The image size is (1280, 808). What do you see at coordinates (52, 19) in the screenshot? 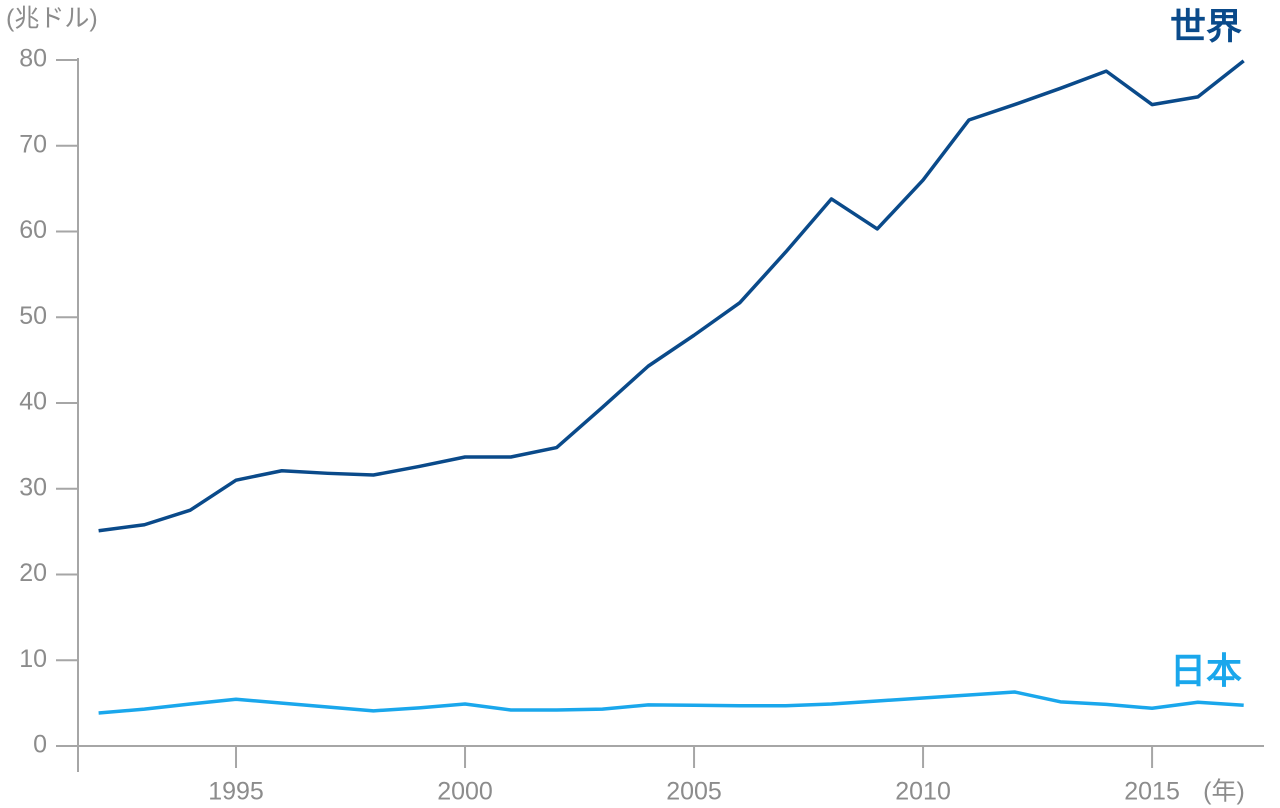
I see `y-axis-label: (兆ドル)` at bounding box center [52, 19].